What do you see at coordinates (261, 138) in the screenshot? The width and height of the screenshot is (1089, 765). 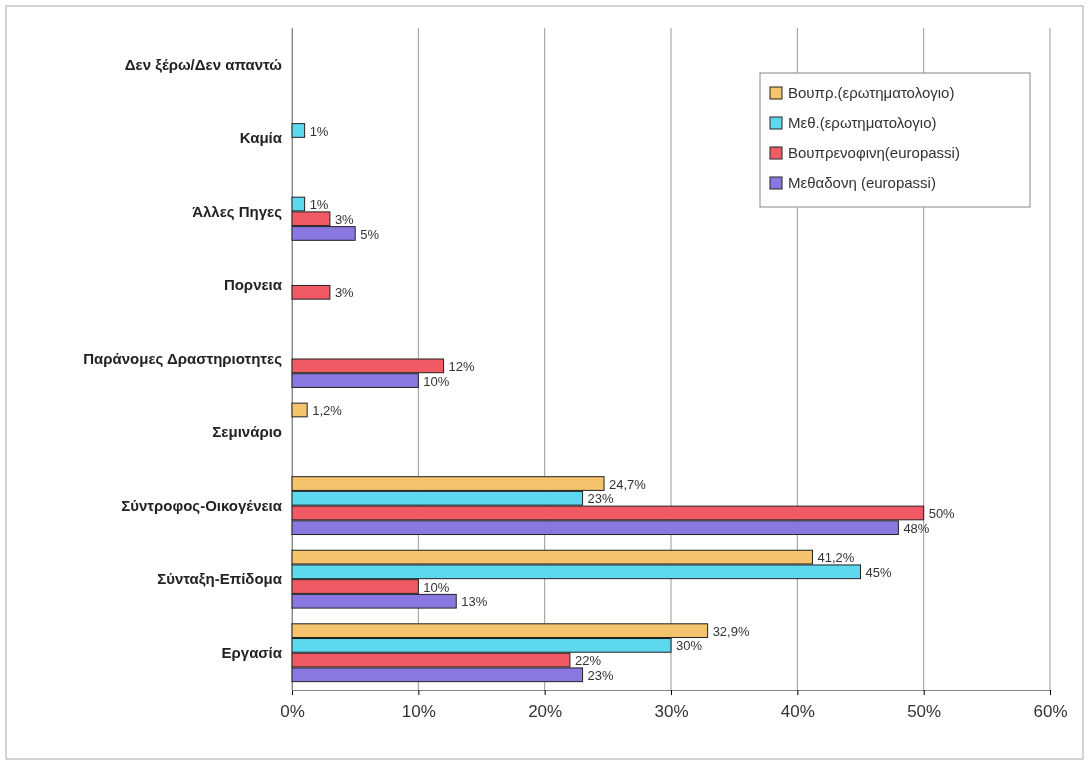 I see `y-tick-label: Καμία` at bounding box center [261, 138].